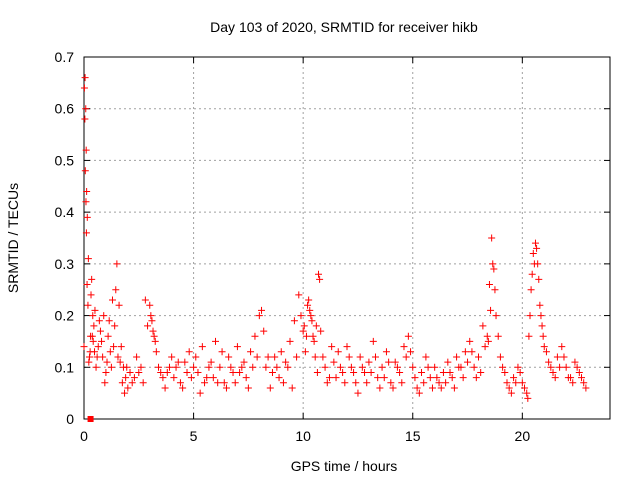 The height and width of the screenshot is (480, 640). What do you see at coordinates (344, 466) in the screenshot?
I see `x-axis-title: GPS time / hours` at bounding box center [344, 466].